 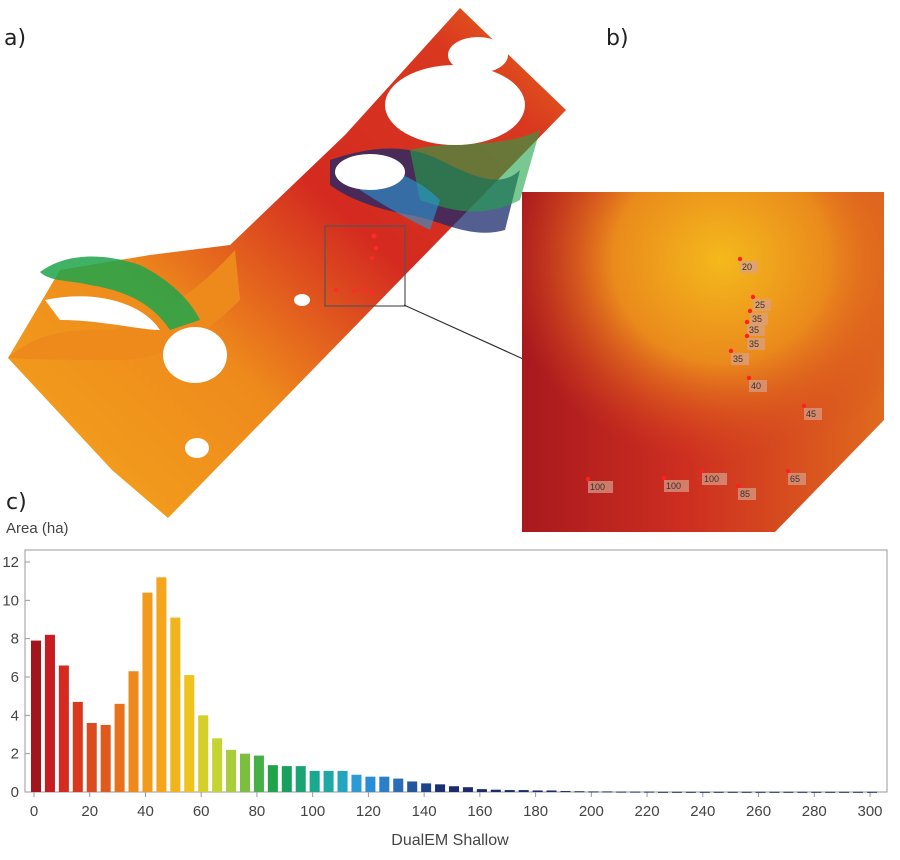 What do you see at coordinates (758, 811) in the screenshot?
I see `x-tick-label: 260` at bounding box center [758, 811].